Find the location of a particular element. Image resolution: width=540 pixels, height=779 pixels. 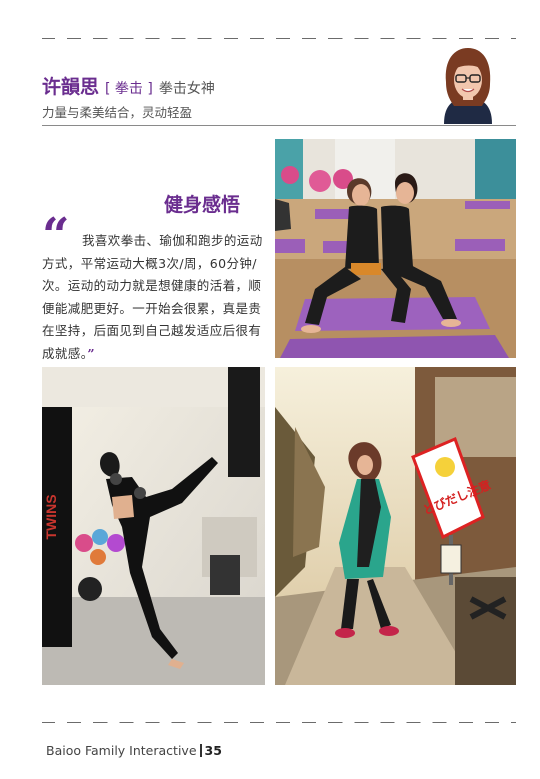

publication-name: Baioo Family Interactive is located at coordinates (121, 750).